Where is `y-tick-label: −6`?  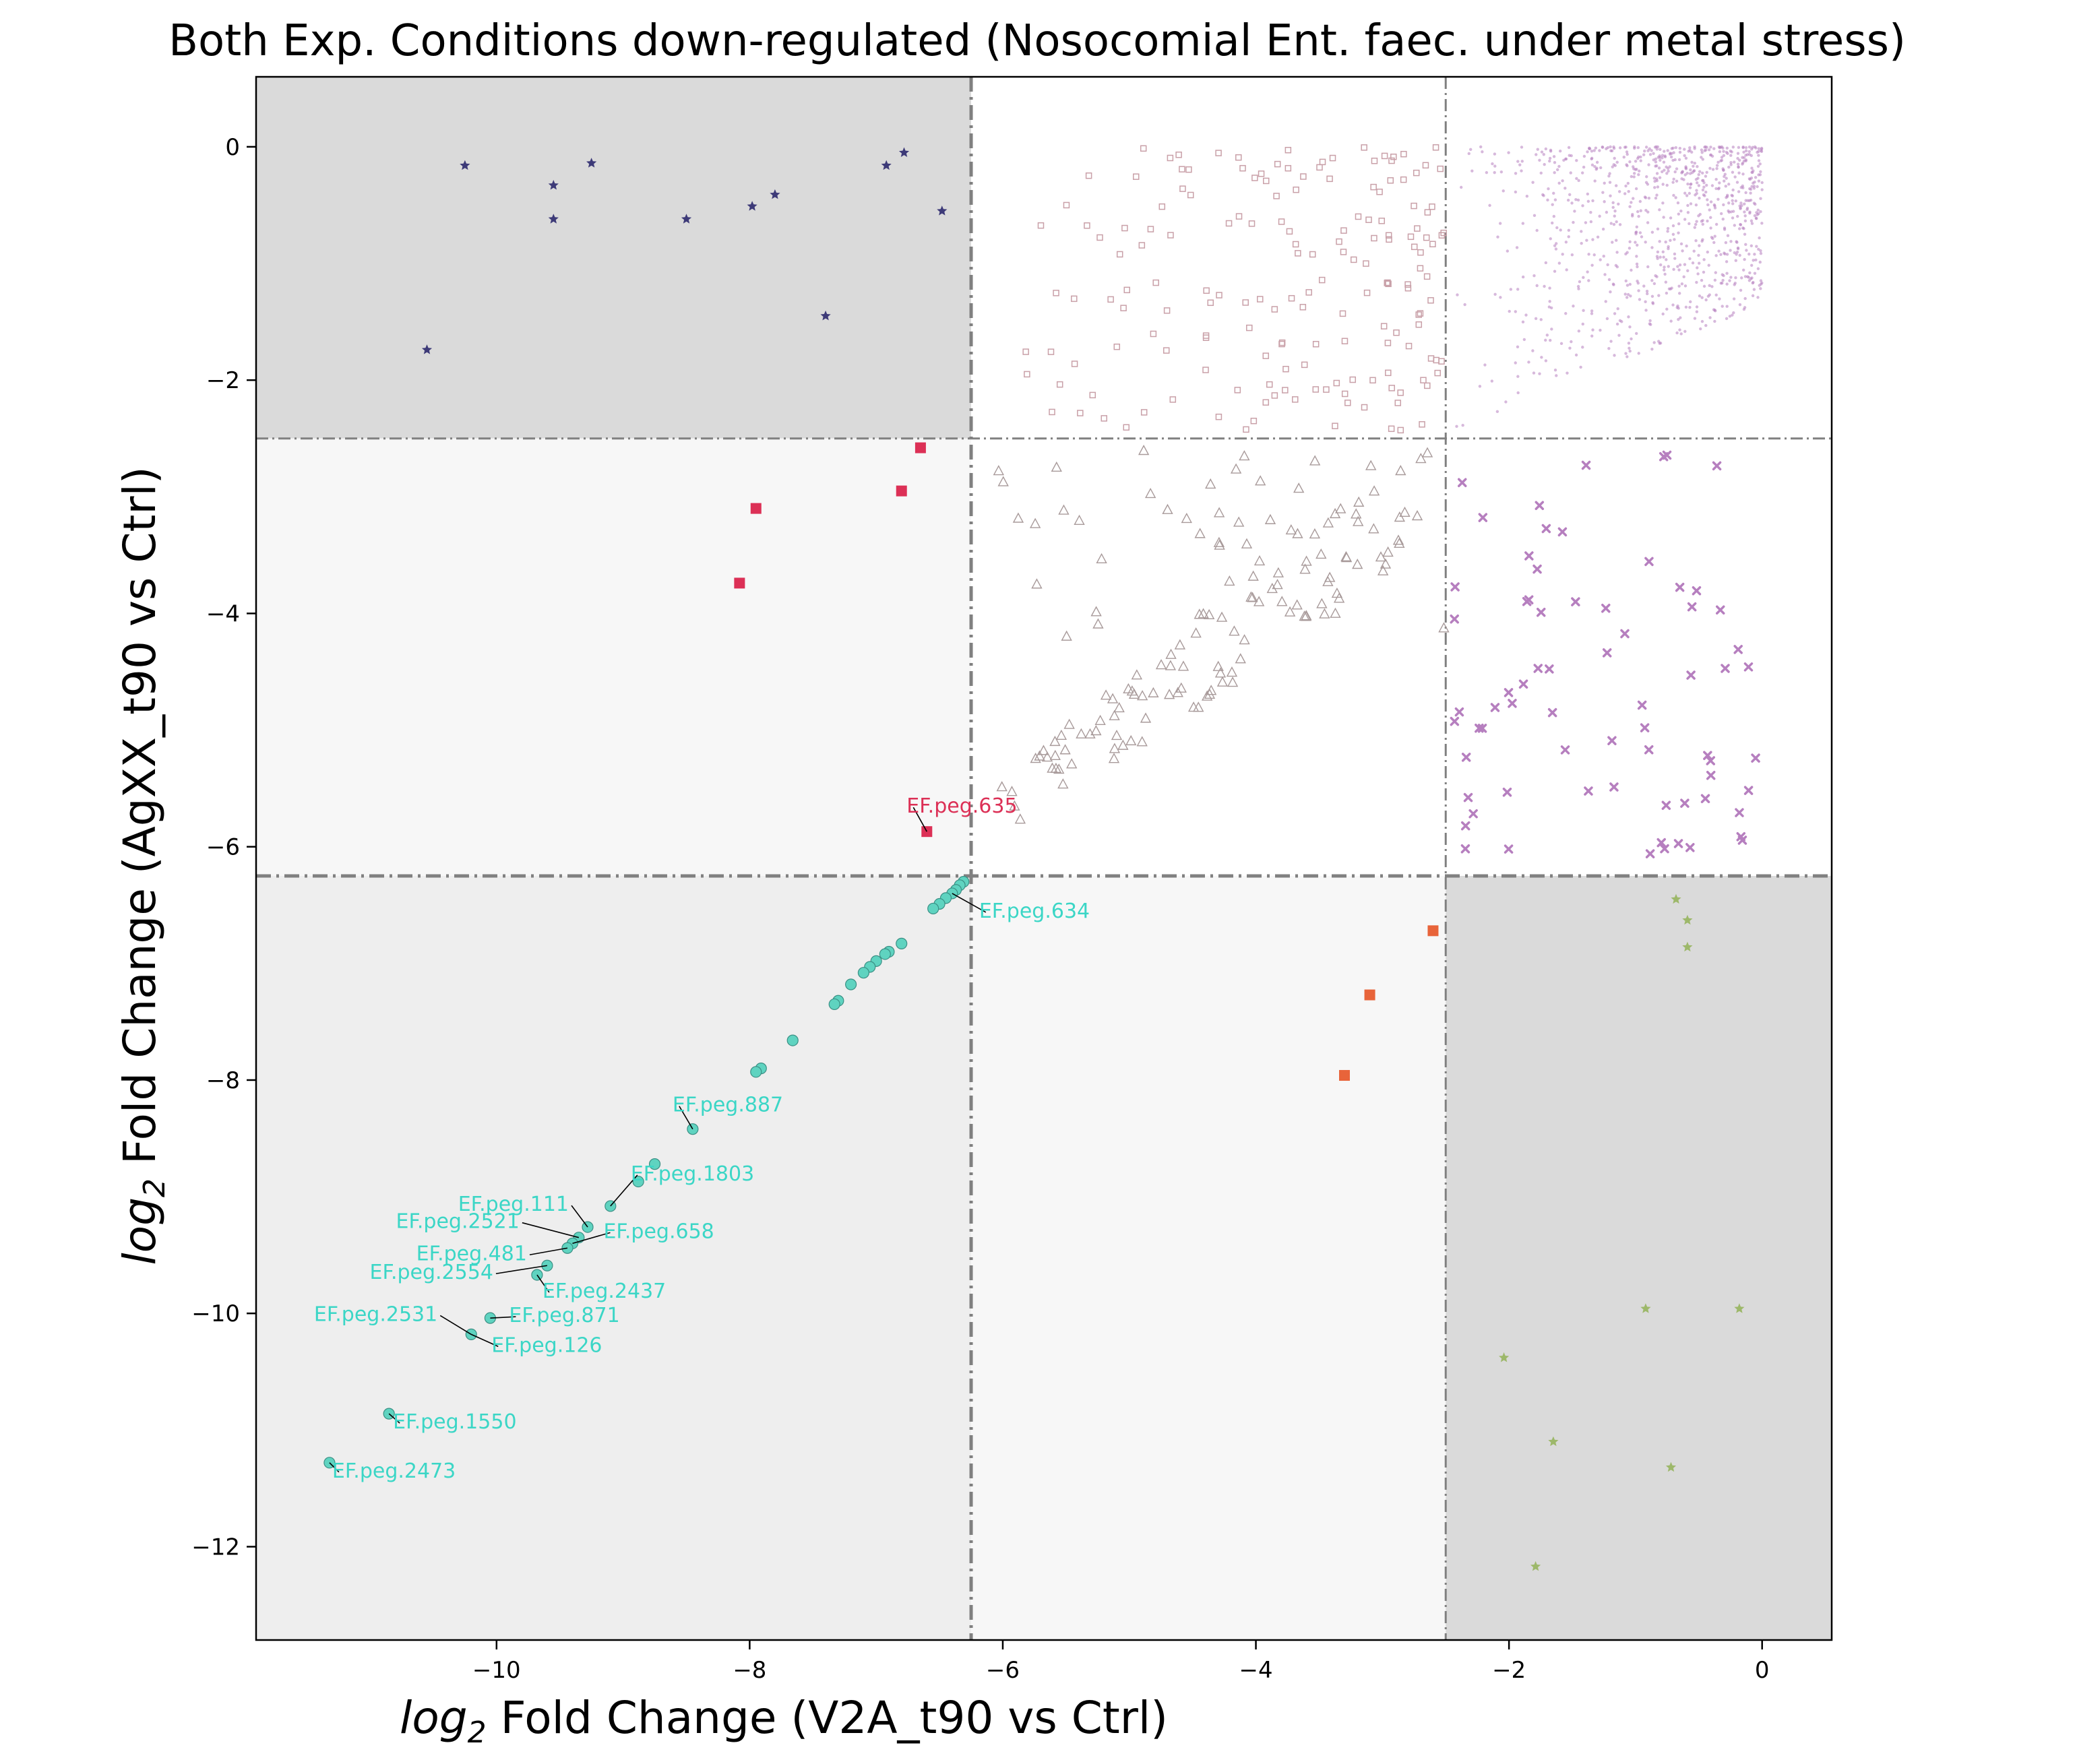 y-tick-label: −6 is located at coordinates (223, 847).